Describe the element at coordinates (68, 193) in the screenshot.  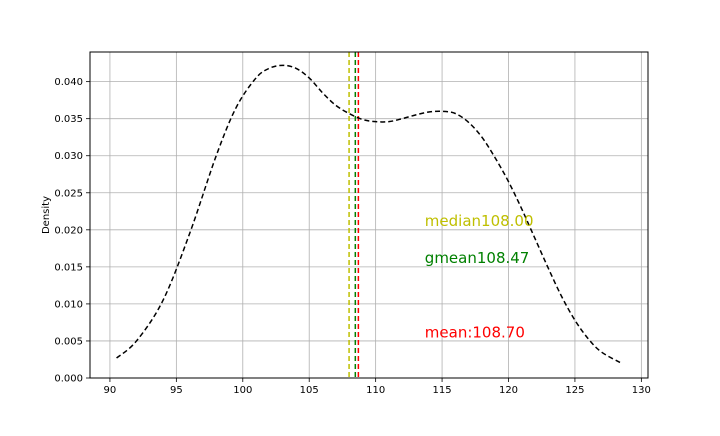
I see `y-tick-label: 0.025` at that location.